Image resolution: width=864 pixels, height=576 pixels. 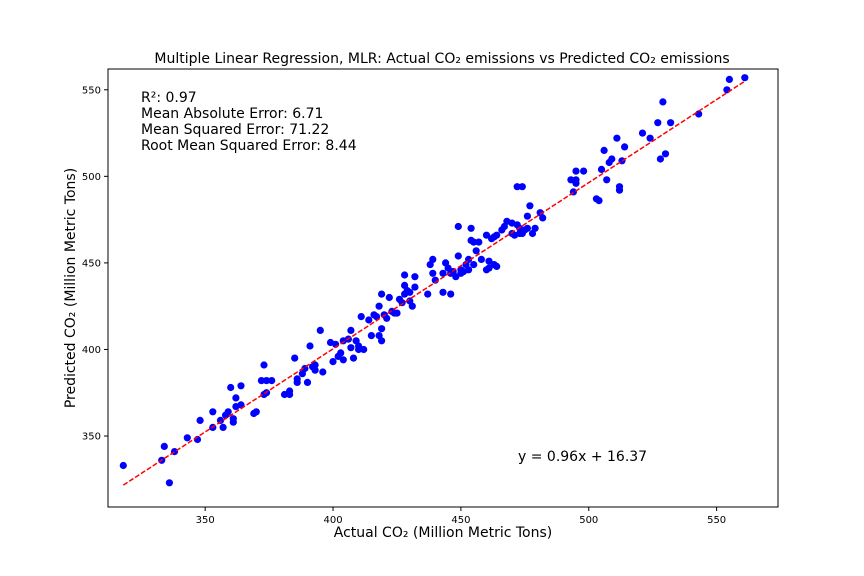 I want to click on x-axis-ticks: 350 400 450 500 550, so click(x=461, y=516).